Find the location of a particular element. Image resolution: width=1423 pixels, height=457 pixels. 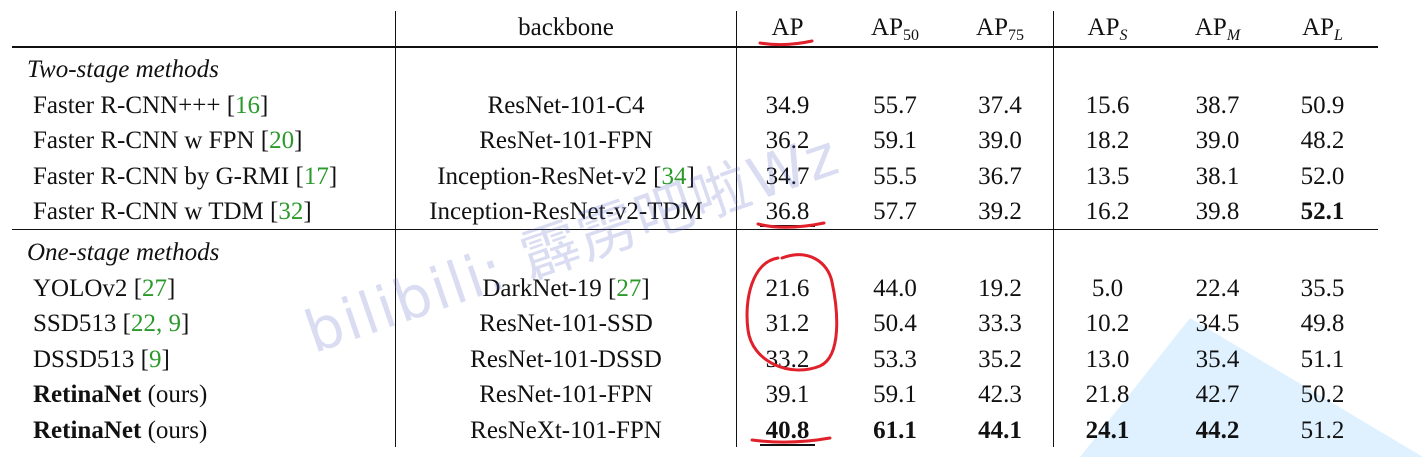

method-name: DSSD513 [9] is located at coordinates (101, 359).